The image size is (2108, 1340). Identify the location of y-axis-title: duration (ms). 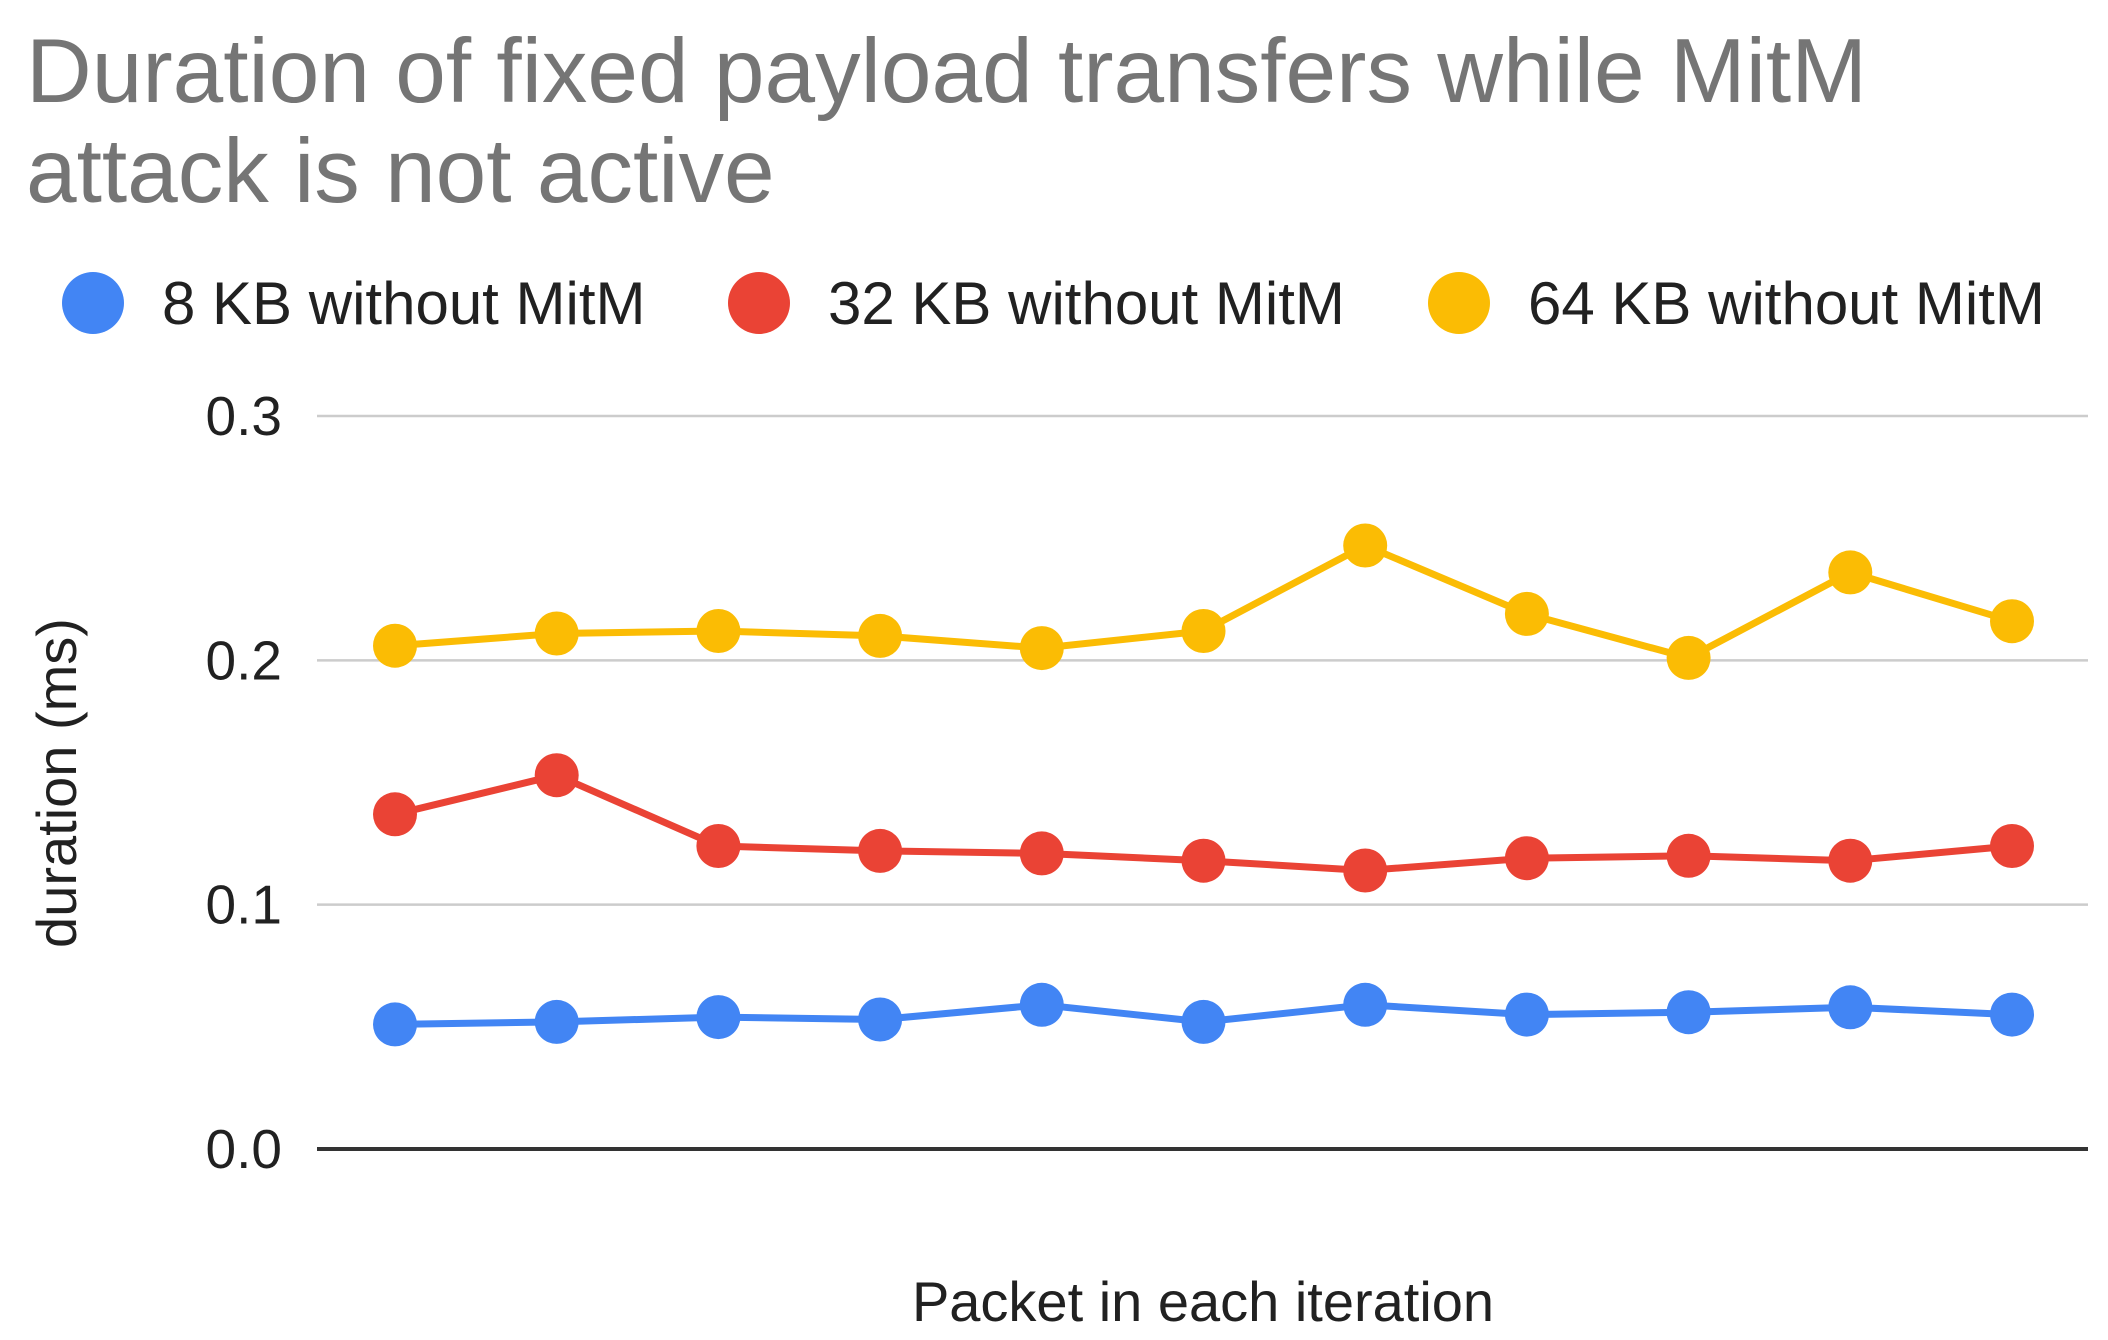
(56, 783).